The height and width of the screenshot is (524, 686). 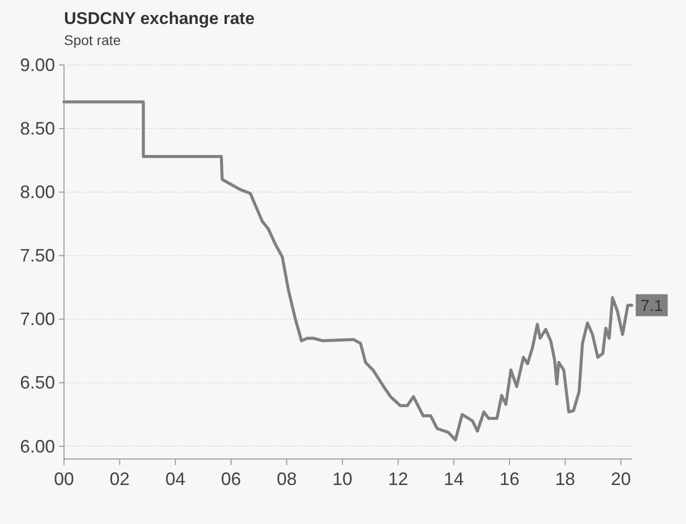 What do you see at coordinates (398, 479) in the screenshot?
I see `x-tick-label: 12` at bounding box center [398, 479].